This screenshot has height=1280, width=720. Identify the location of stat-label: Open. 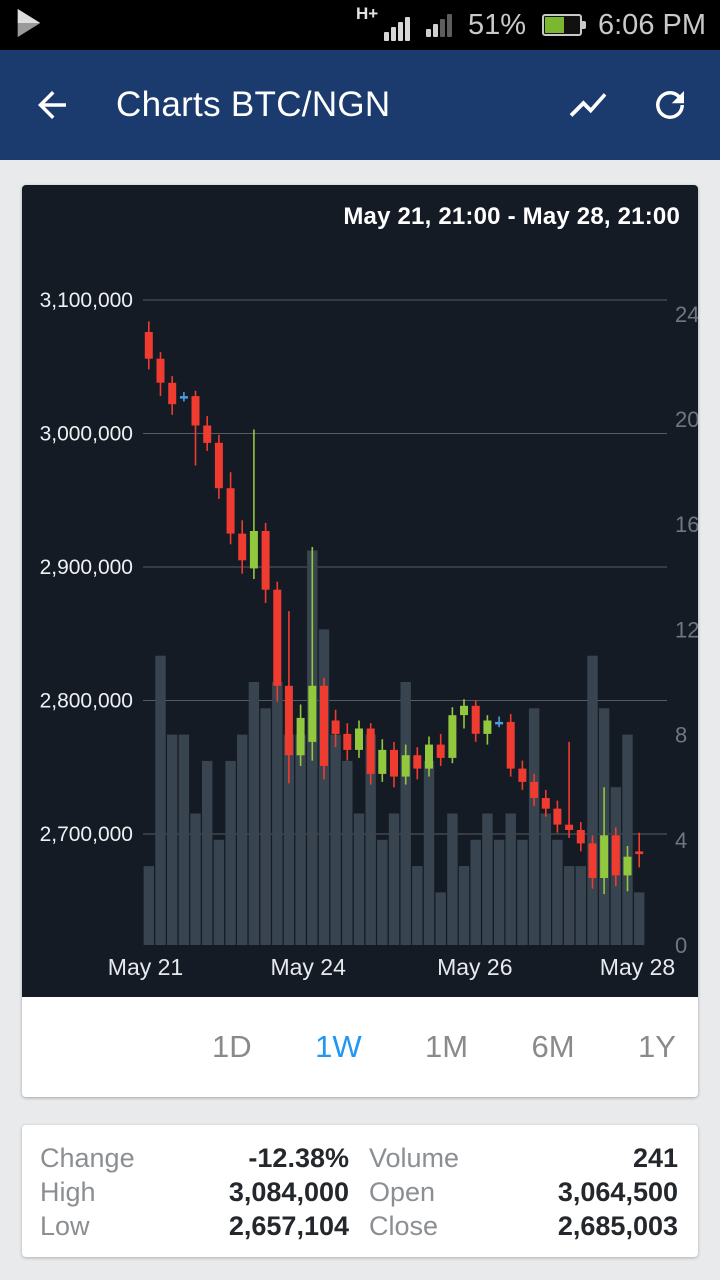
(402, 1192).